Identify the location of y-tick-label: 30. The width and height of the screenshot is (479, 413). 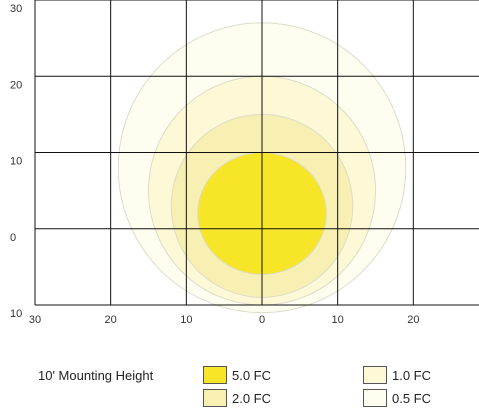
(16, 9).